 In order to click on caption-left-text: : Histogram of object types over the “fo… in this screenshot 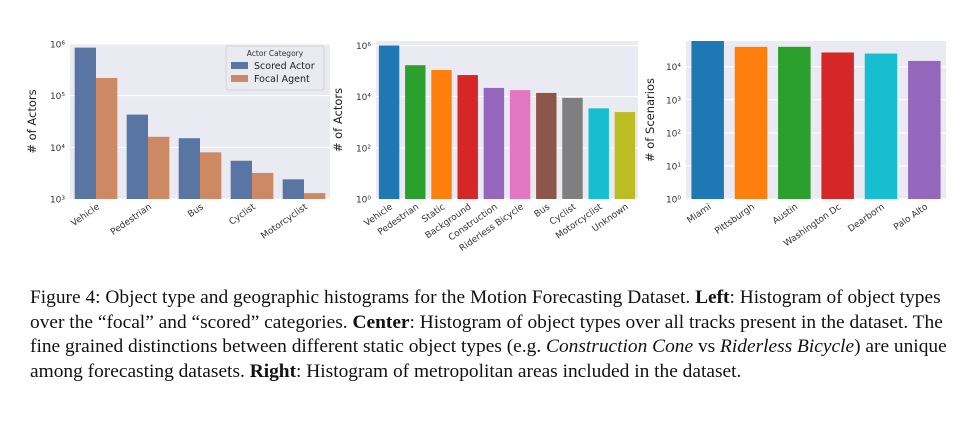, I will do `click(485, 310)`.